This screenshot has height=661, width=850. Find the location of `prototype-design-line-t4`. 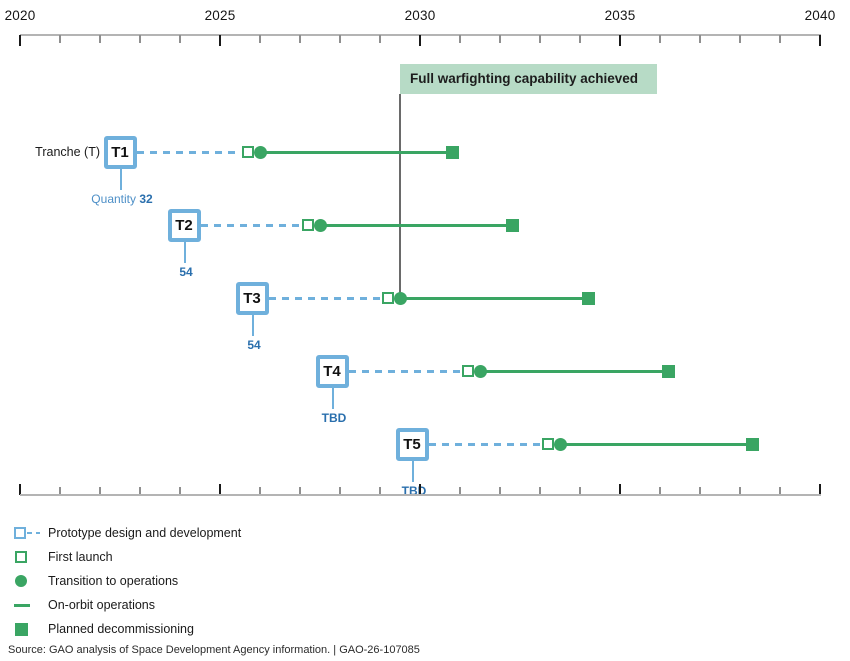

prototype-design-line-t4 is located at coordinates (404, 371).